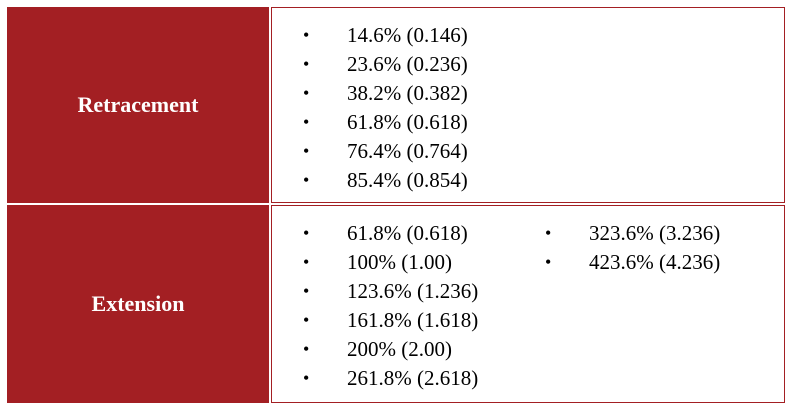 Image resolution: width=797 pixels, height=410 pixels. I want to click on level-value: 261.8% (2.618), so click(413, 378).